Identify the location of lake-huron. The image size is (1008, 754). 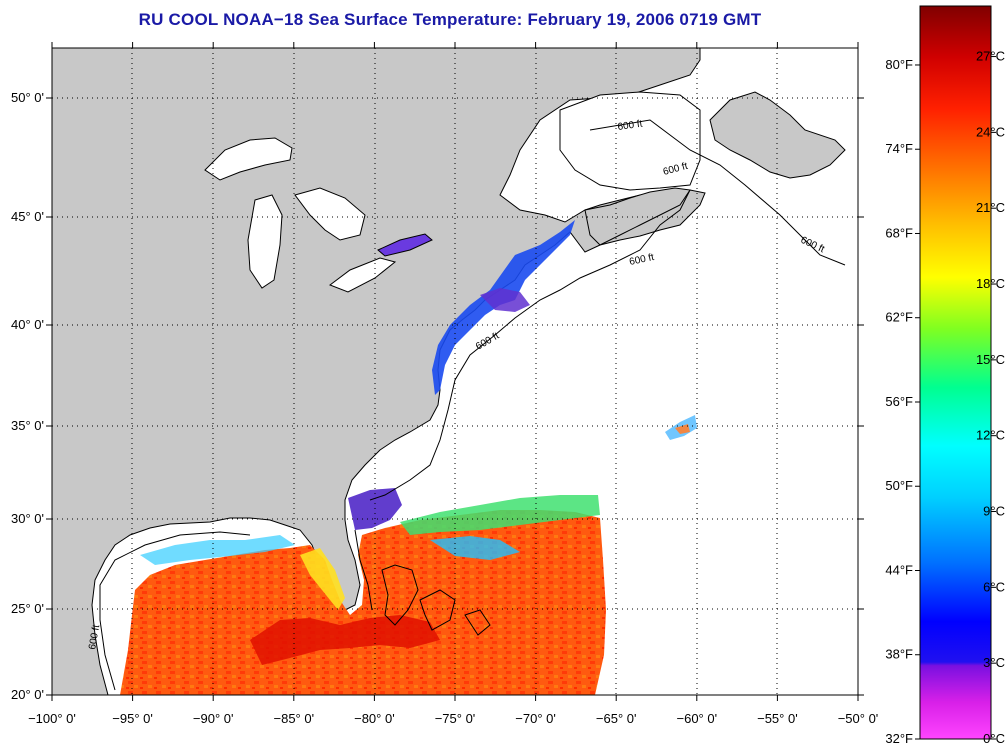
(330, 214).